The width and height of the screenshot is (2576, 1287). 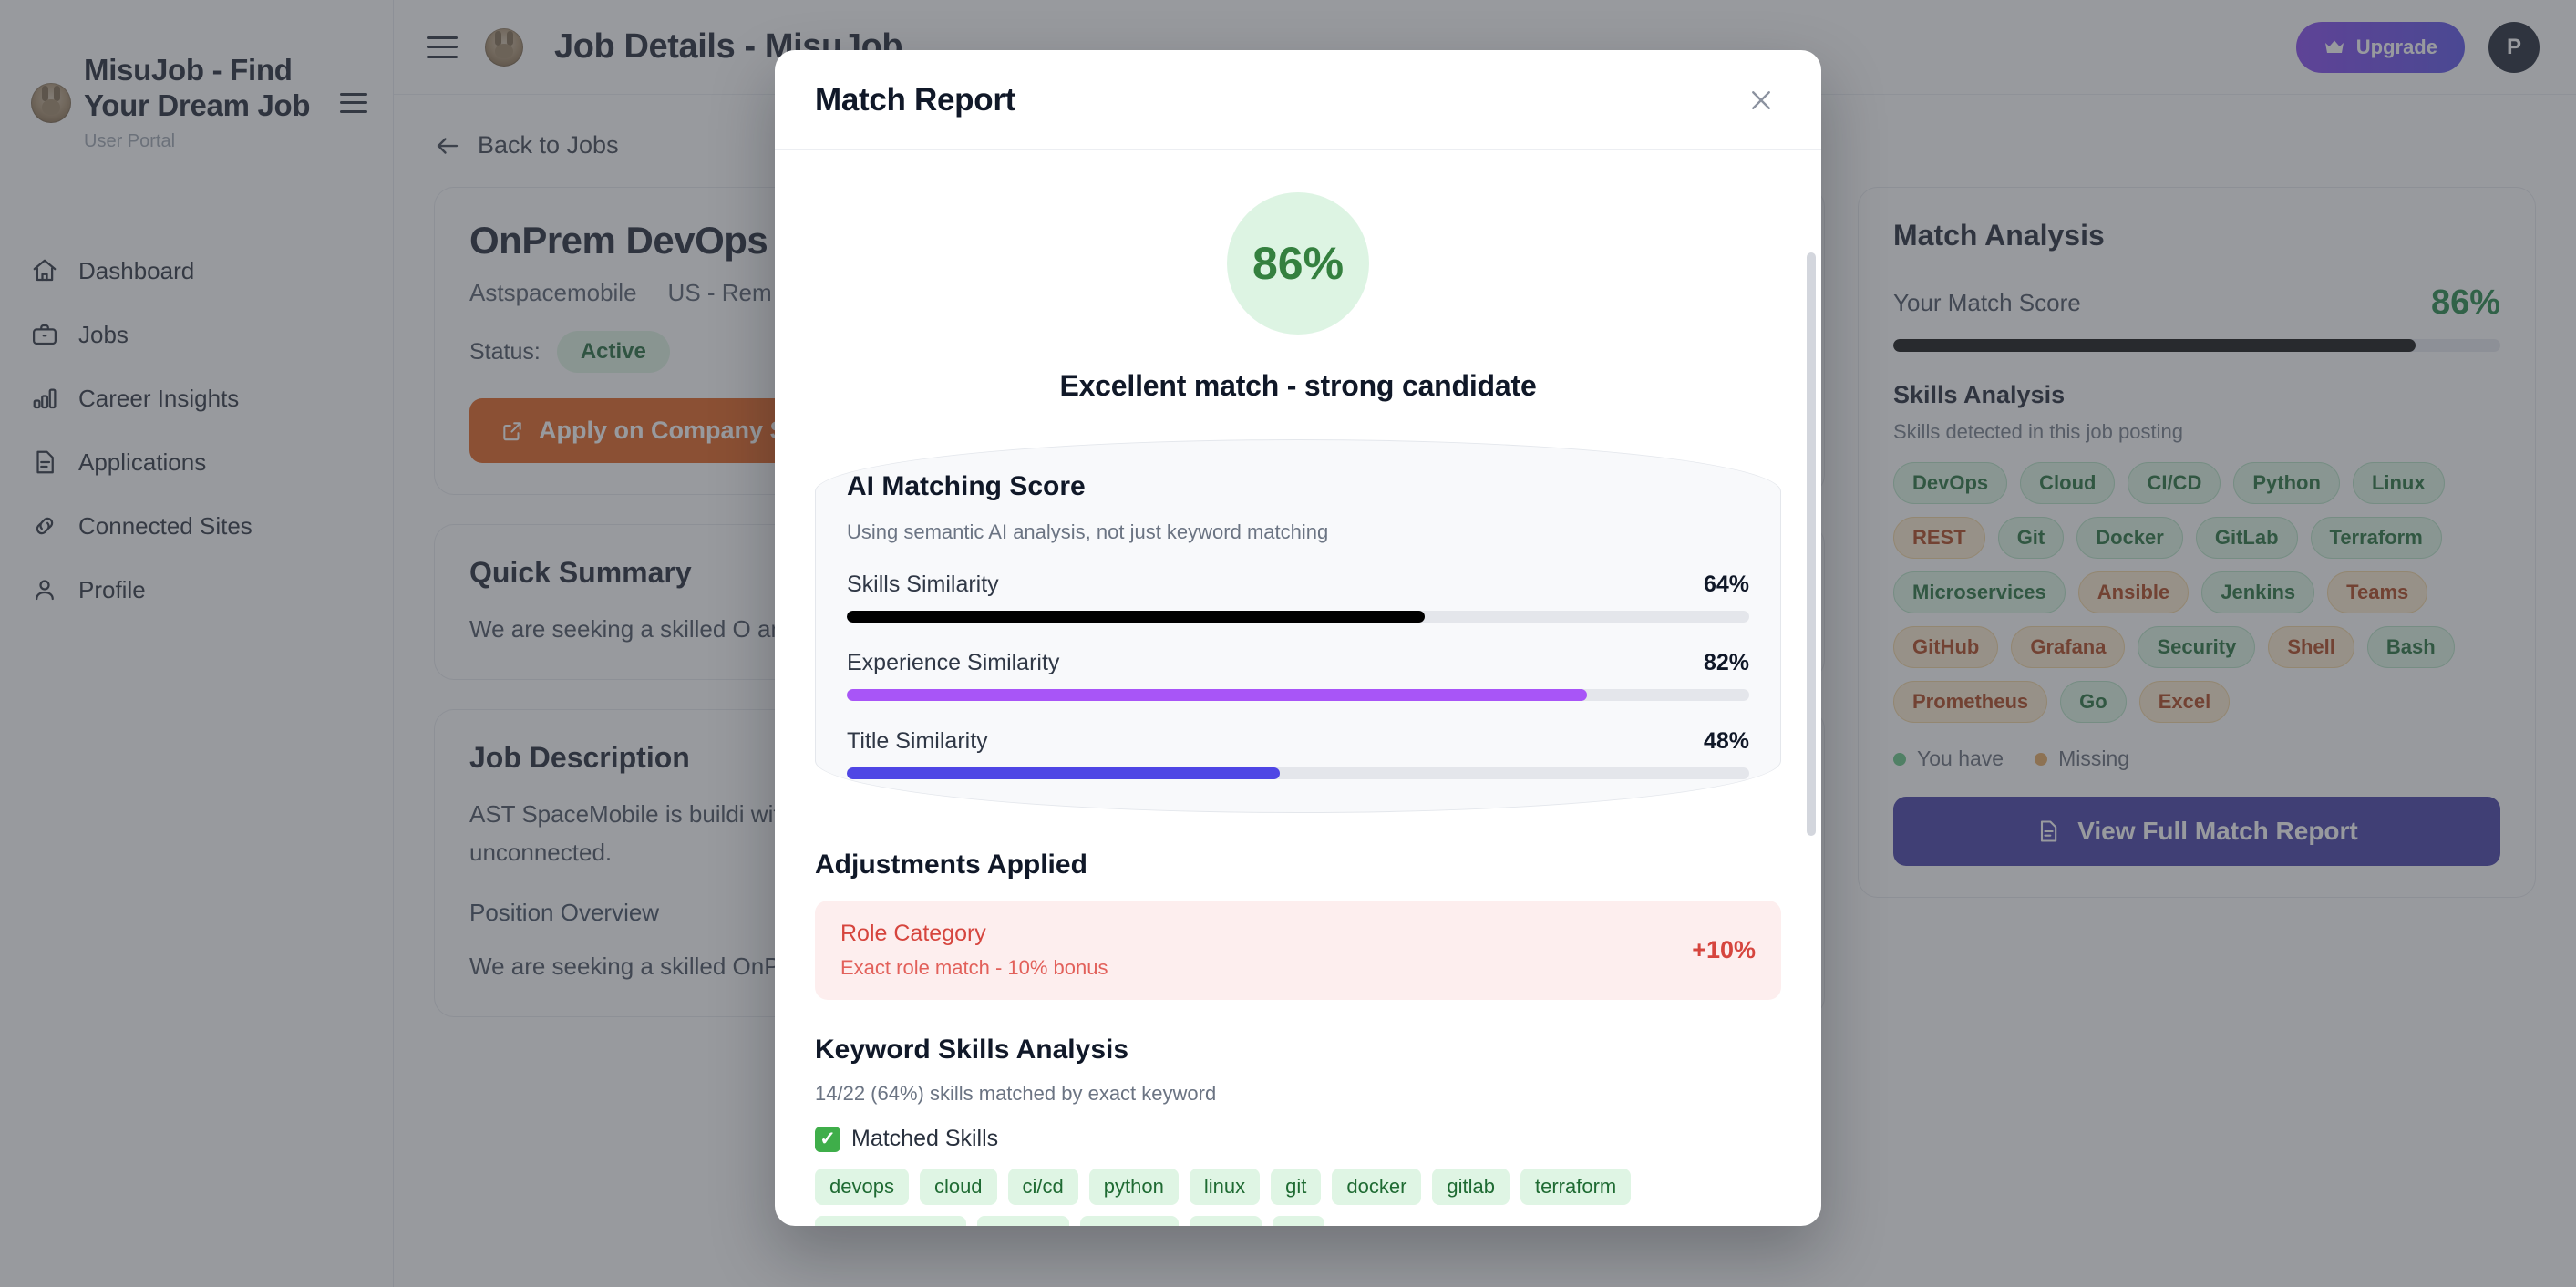 What do you see at coordinates (1296, 1187) in the screenshot?
I see `matched-skill-chip: git` at bounding box center [1296, 1187].